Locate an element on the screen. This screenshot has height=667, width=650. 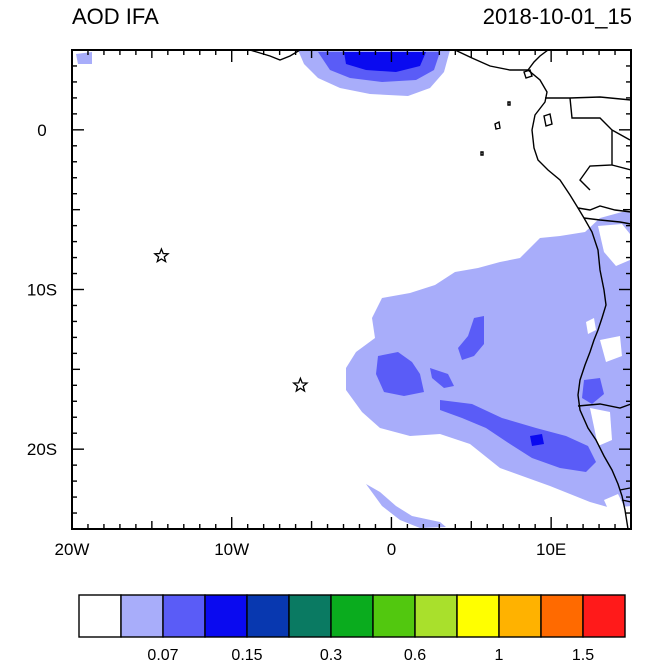
border-namibia-sa is located at coordinates (625, 495).